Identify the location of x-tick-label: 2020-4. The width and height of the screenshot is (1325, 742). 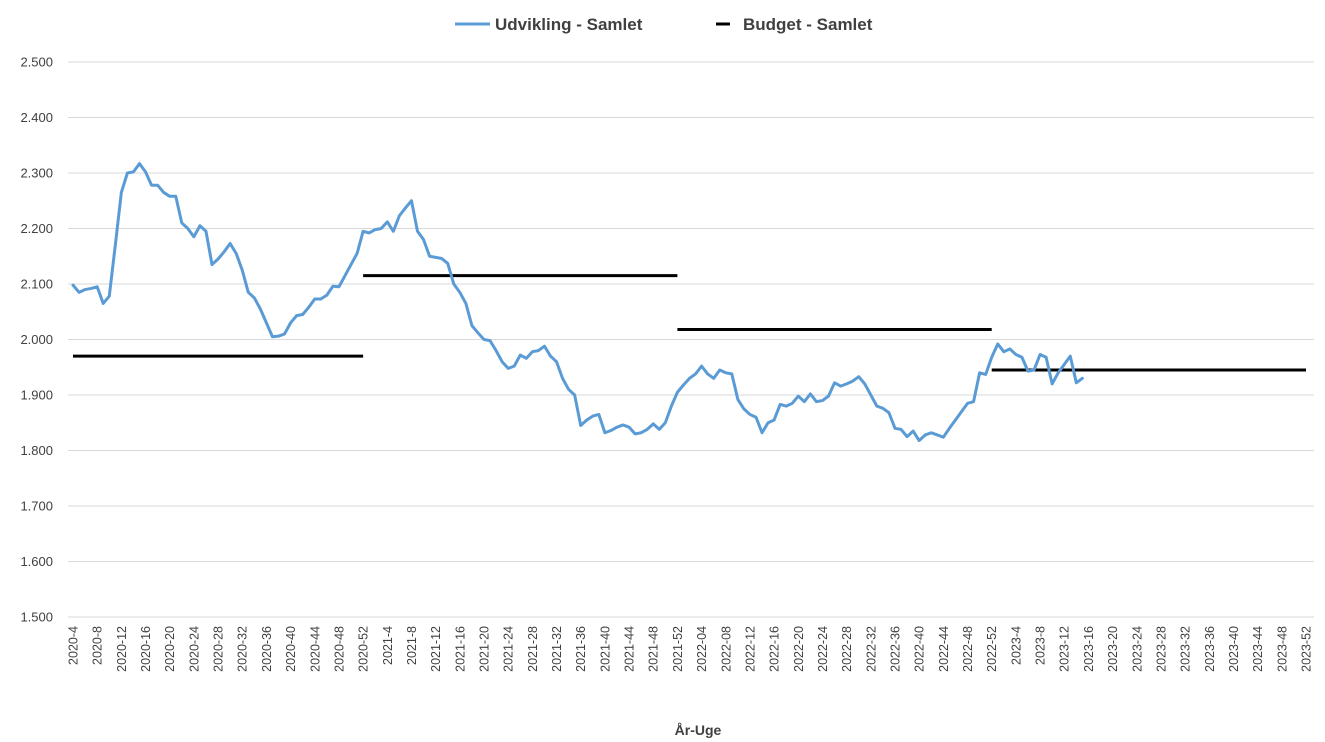
(74, 645).